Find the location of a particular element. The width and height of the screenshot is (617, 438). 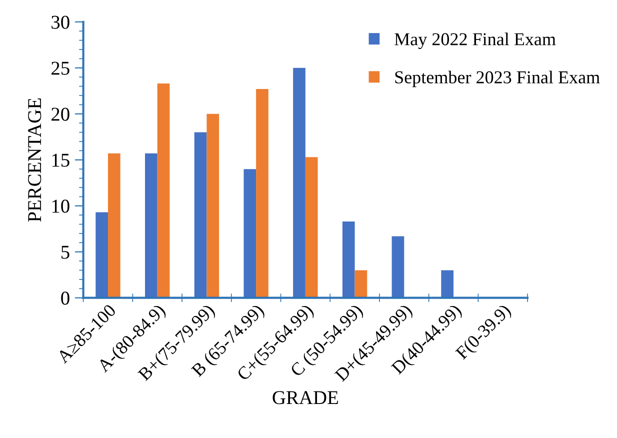

y-tick-label: 25 is located at coordinates (61, 68).